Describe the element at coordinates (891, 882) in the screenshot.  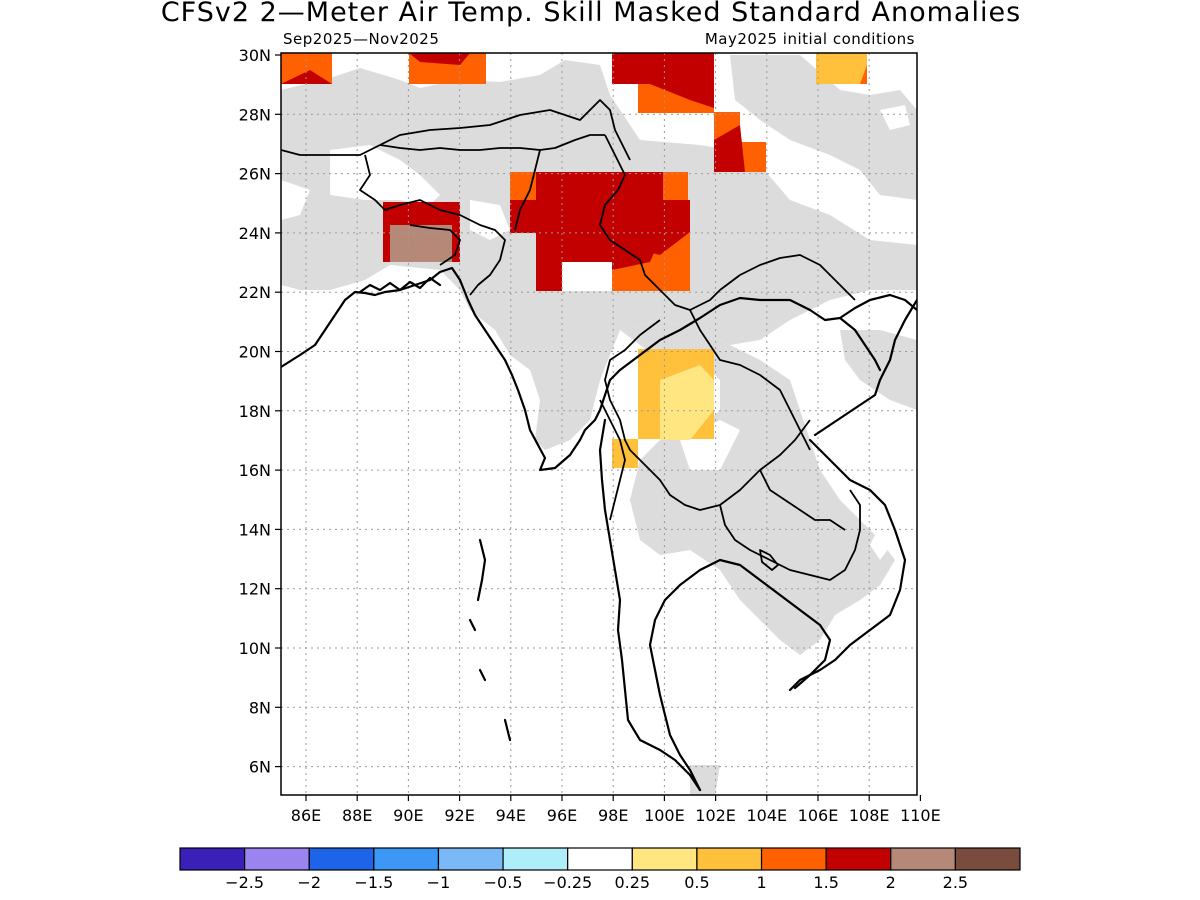
I see `colorbar-label: 2` at that location.